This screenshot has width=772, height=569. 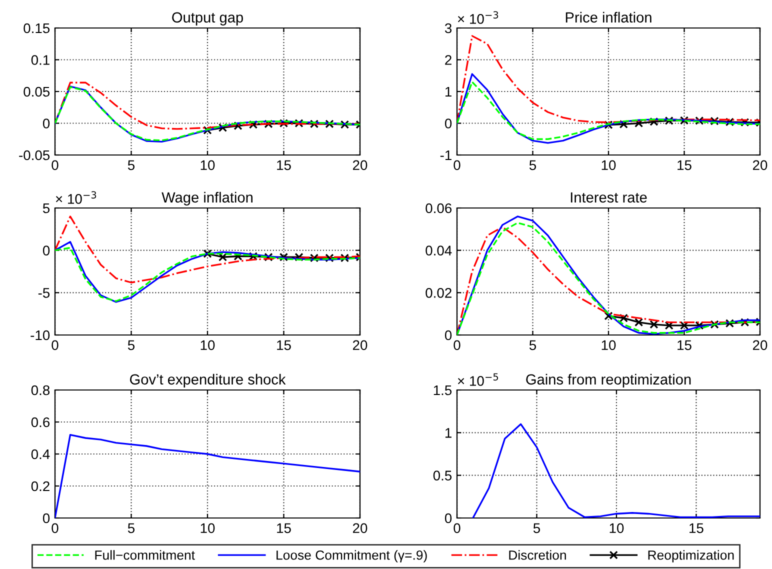 What do you see at coordinates (443, 390) in the screenshot?
I see `y-tick-label: 1.5` at bounding box center [443, 390].